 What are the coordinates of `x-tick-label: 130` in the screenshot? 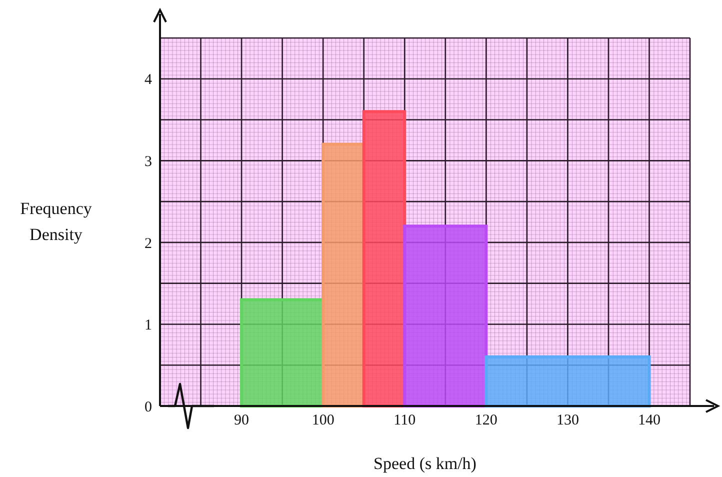 It's located at (567, 420).